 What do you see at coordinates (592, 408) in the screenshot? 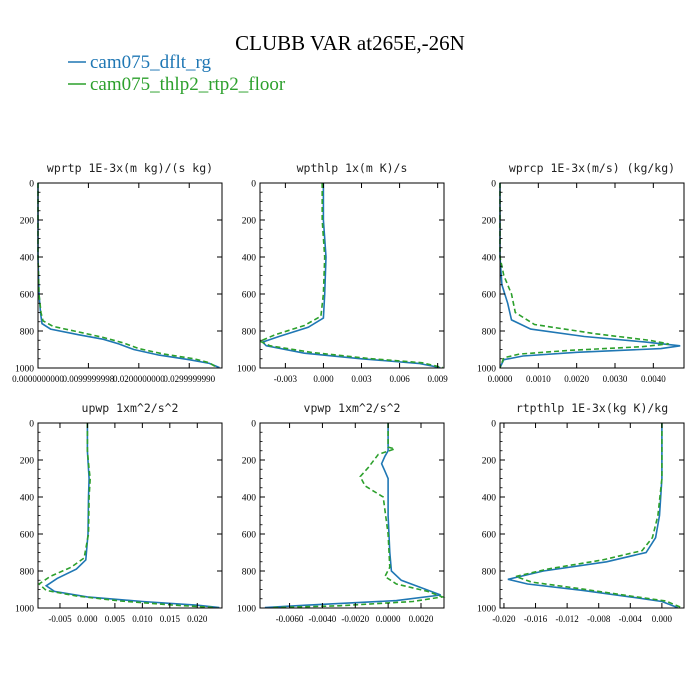
I see `panel-title: rtpthlp 1E-3x(kg K)/kg` at bounding box center [592, 408].